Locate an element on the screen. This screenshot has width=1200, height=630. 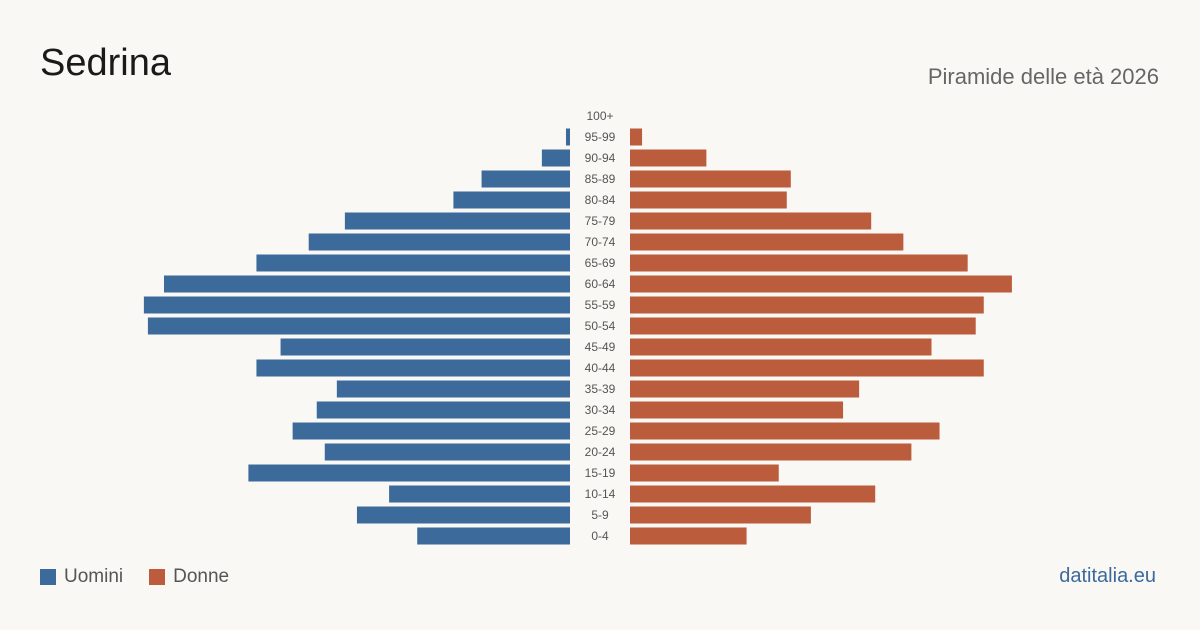
legend-item-women: Donne is located at coordinates (189, 577).